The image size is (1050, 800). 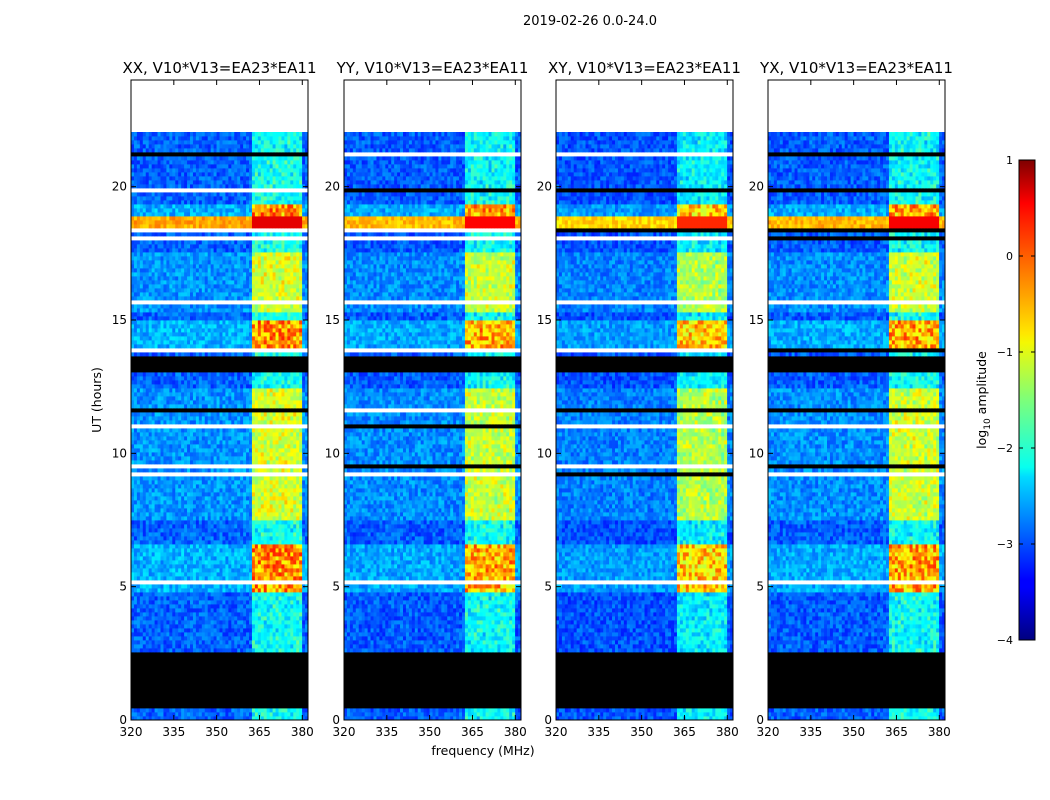 What do you see at coordinates (1009, 160) in the screenshot?
I see `colorbar-tick-label: 1` at bounding box center [1009, 160].